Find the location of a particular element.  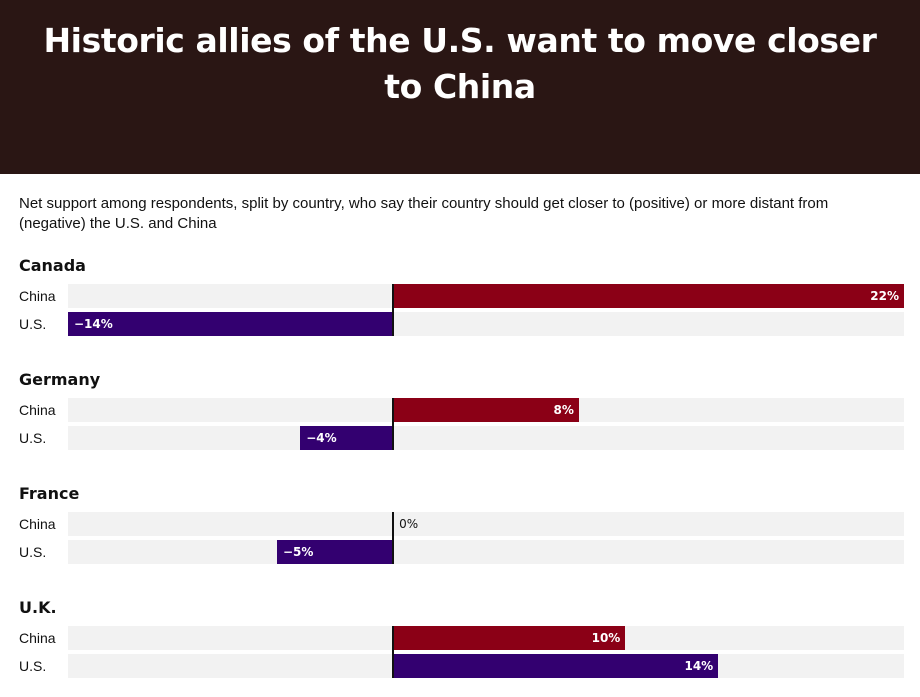

data-label: 10% is located at coordinates (606, 638).